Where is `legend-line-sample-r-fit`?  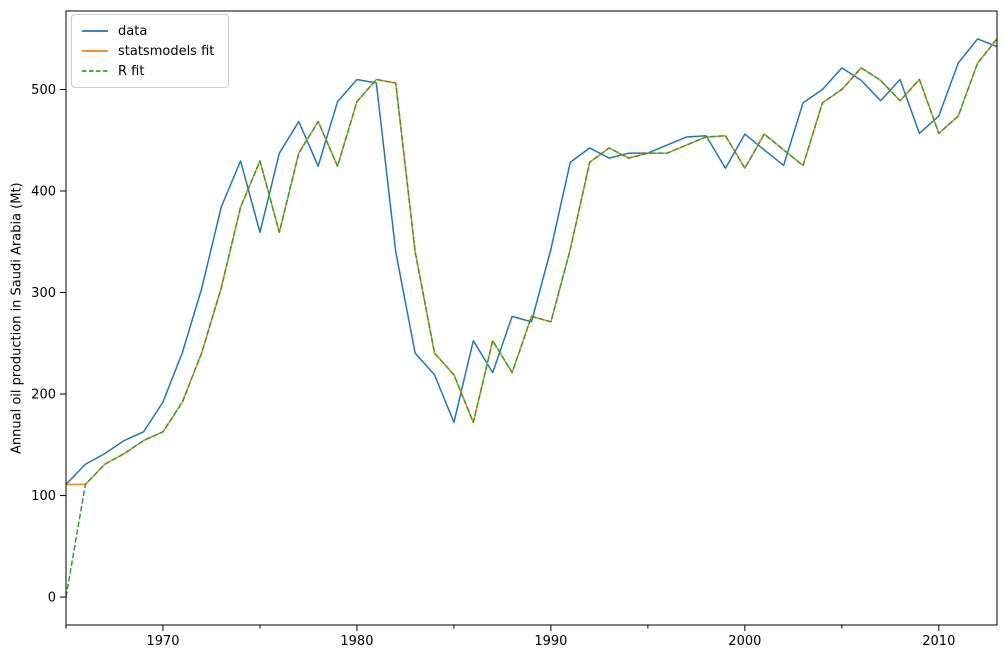
legend-line-sample-r-fit is located at coordinates (95, 71).